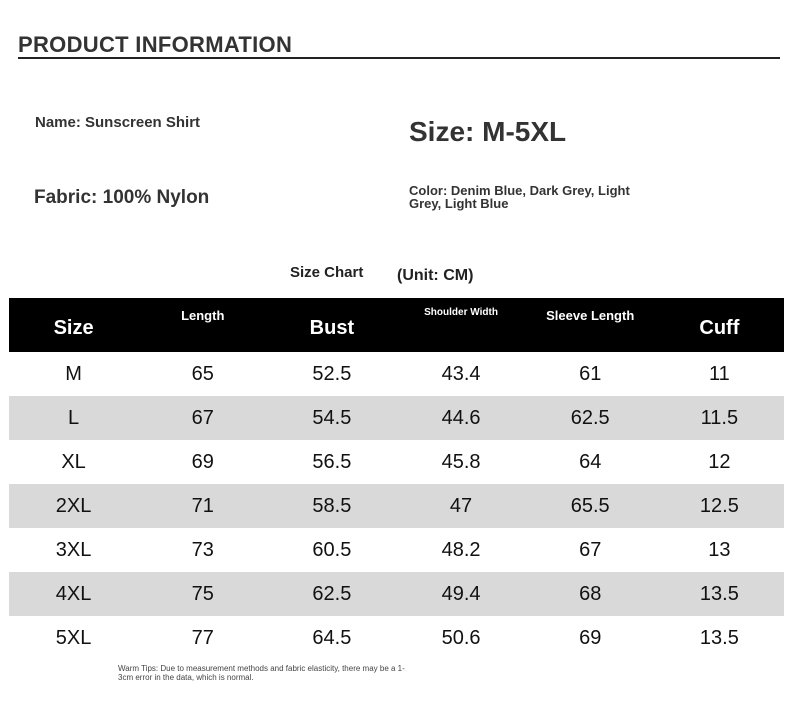  I want to click on table-cell: 45.8, so click(461, 461).